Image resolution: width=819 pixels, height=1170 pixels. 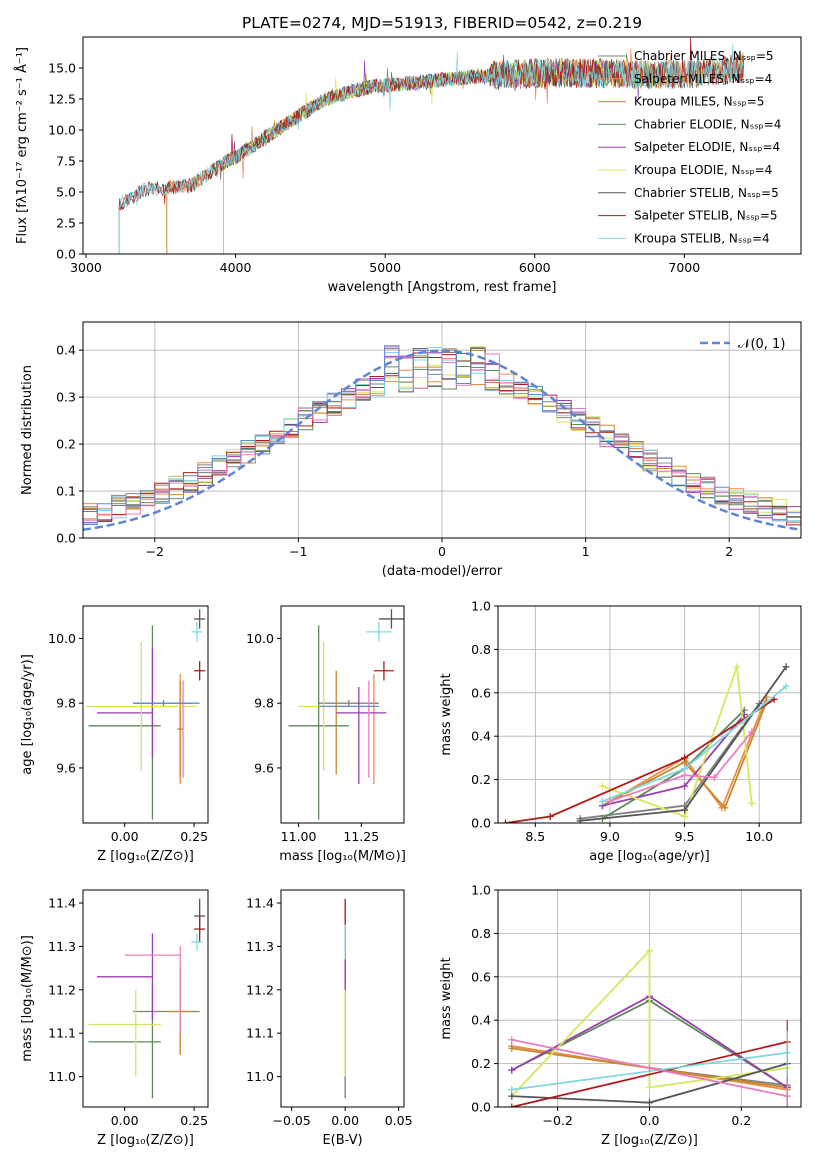 What do you see at coordinates (66, 161) in the screenshot?
I see `y-tick-label: 7.5` at bounding box center [66, 161].